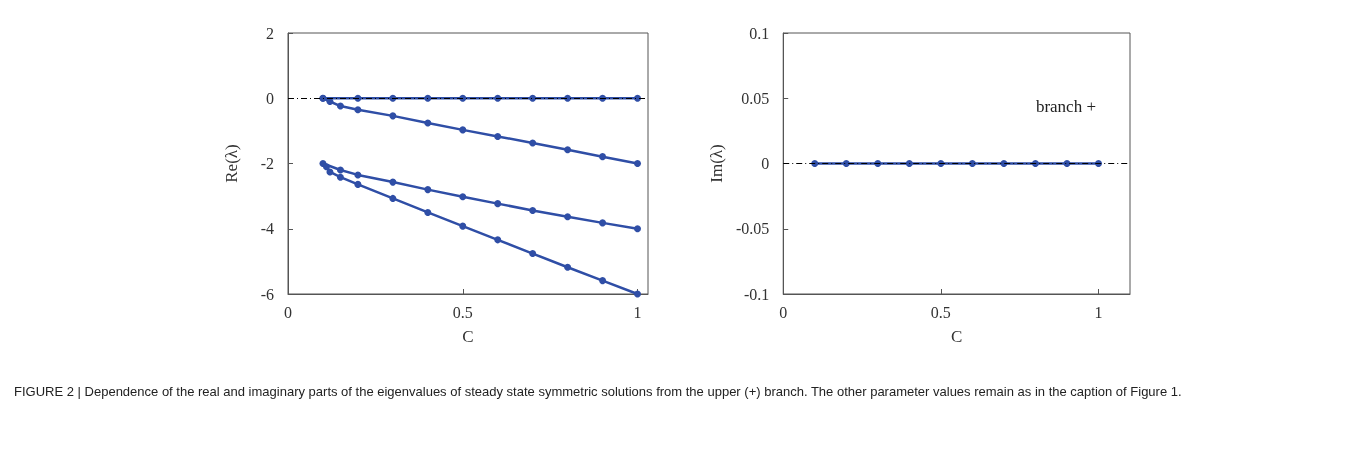 The width and height of the screenshot is (1355, 453). Describe the element at coordinates (752, 229) in the screenshot. I see `y-tick-label: -0.05` at that location.